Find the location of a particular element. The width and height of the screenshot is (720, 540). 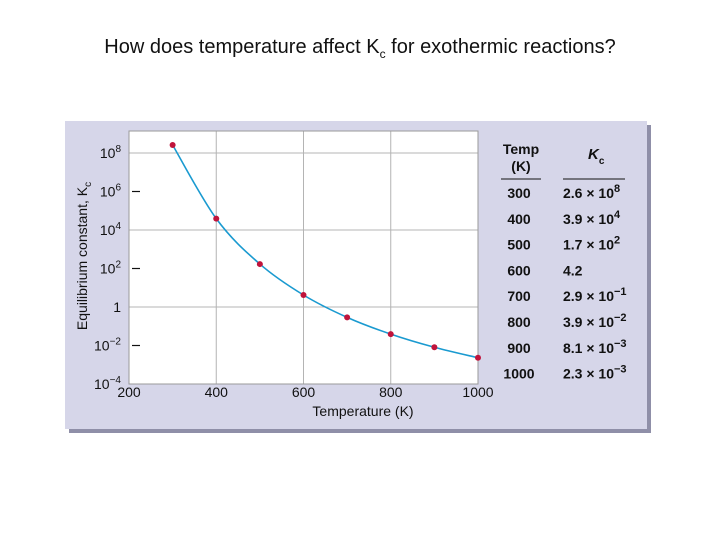

table-header-kc: Kc is located at coordinates (596, 156).